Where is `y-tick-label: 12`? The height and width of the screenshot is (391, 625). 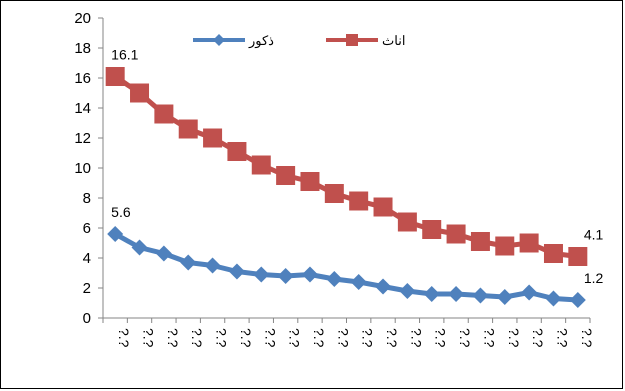 y-tick-label: 12 is located at coordinates (82, 138).